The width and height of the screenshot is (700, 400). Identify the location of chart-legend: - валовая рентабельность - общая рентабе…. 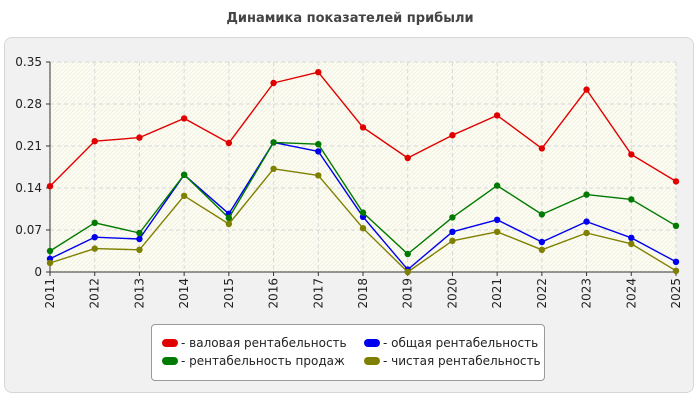
(348, 352).